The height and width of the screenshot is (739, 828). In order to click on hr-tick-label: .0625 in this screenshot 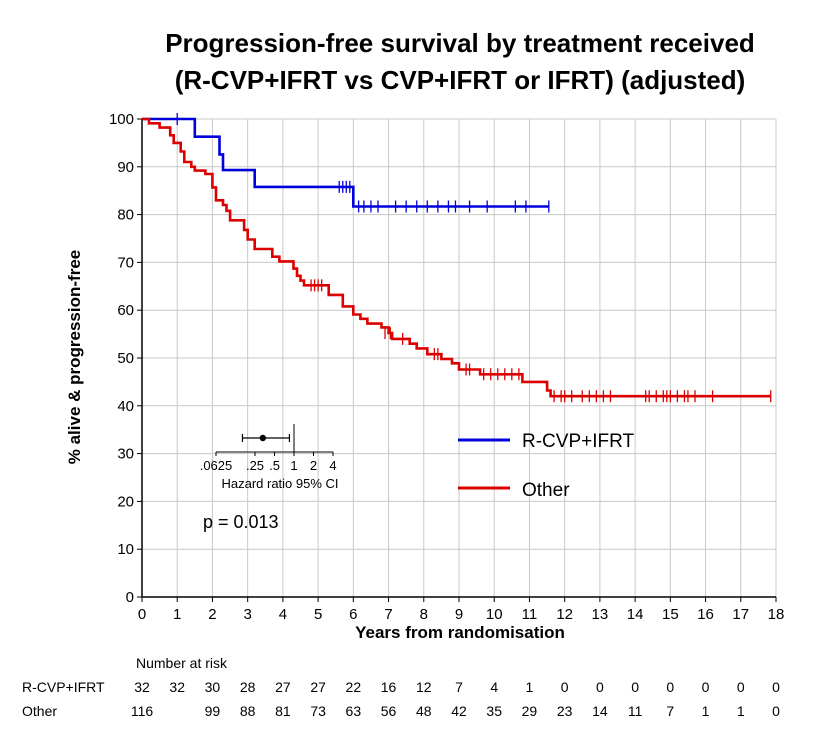, I will do `click(216, 465)`.